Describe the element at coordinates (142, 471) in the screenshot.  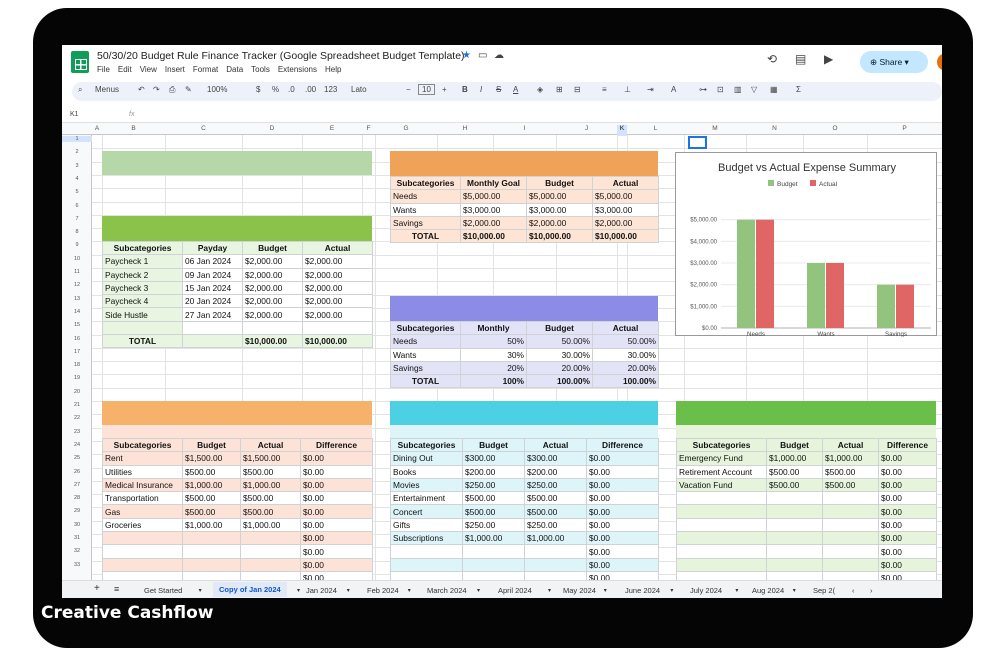
I see `needs-cell: Utilities` at that location.